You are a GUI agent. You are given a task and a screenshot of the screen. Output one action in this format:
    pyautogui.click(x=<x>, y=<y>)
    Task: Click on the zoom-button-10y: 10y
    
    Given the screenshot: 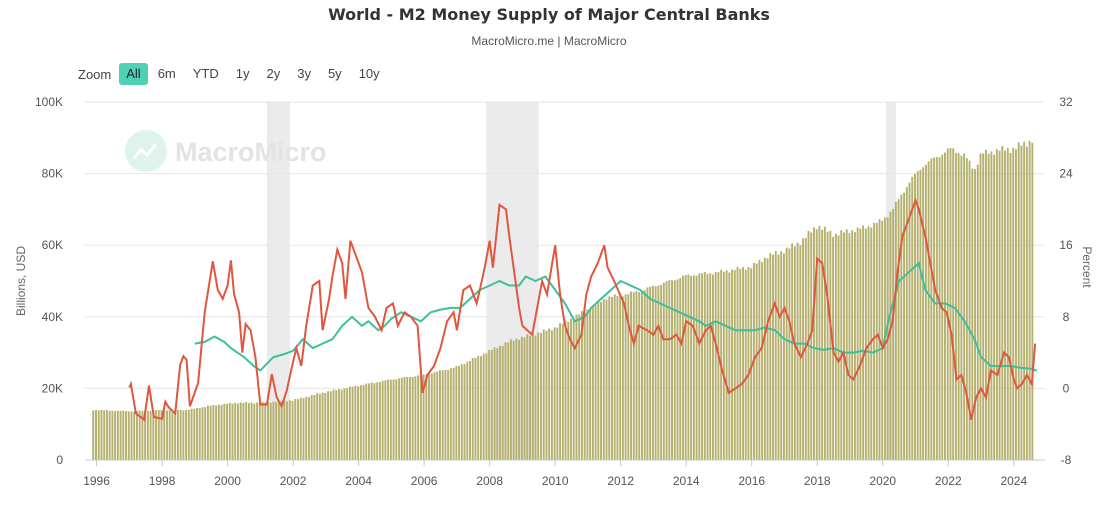 What is the action you would take?
    pyautogui.click(x=369, y=73)
    